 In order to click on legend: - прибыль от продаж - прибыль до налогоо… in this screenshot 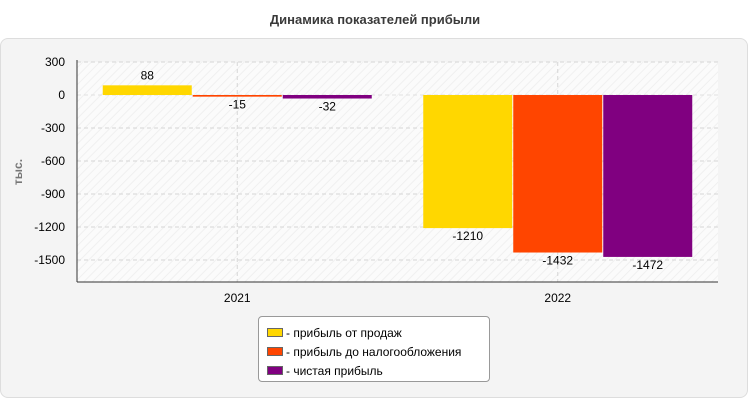, I will do `click(374, 349)`.